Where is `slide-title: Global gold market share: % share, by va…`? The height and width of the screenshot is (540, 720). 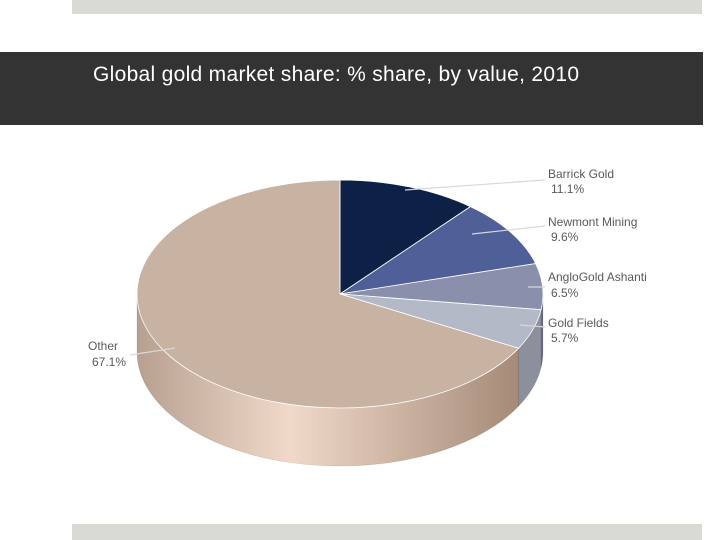
slide-title: Global gold market share: % share, by va… is located at coordinates (336, 74).